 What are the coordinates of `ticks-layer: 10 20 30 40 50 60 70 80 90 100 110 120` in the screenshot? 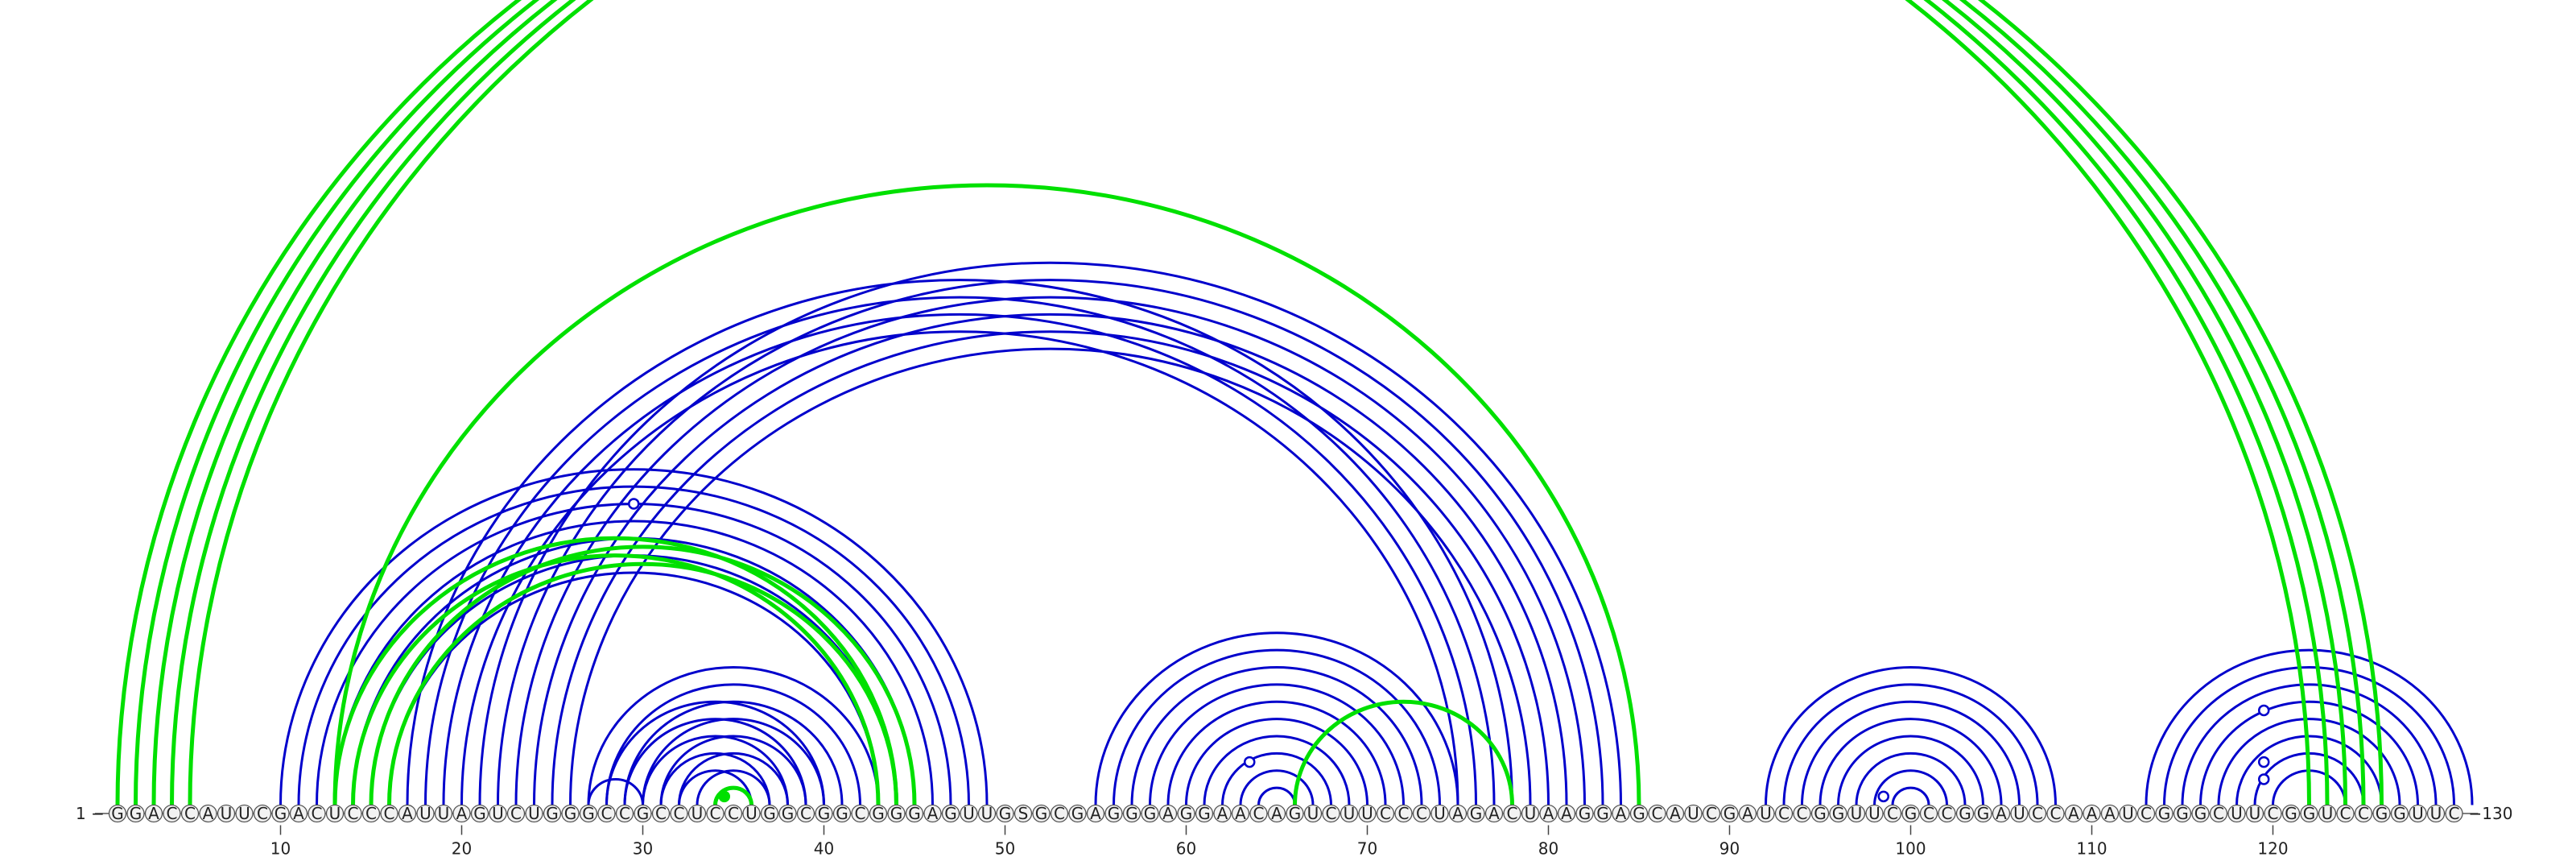 It's located at (1279, 841).